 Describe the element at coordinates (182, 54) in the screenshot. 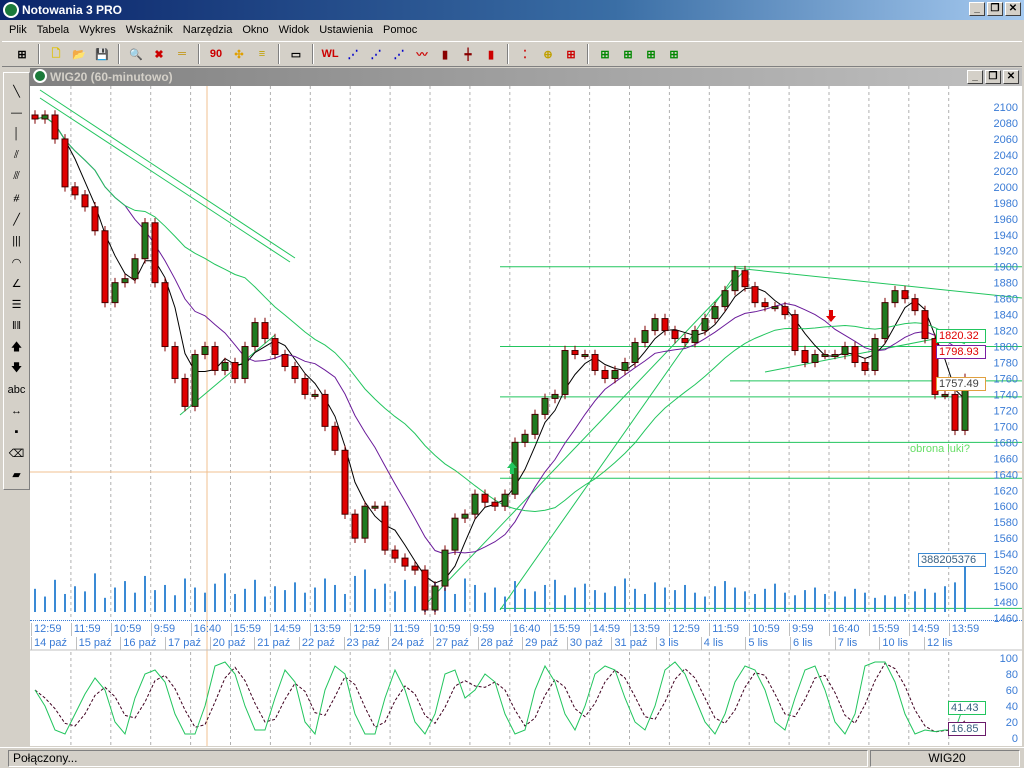

I see `ruler-icon: ═` at that location.